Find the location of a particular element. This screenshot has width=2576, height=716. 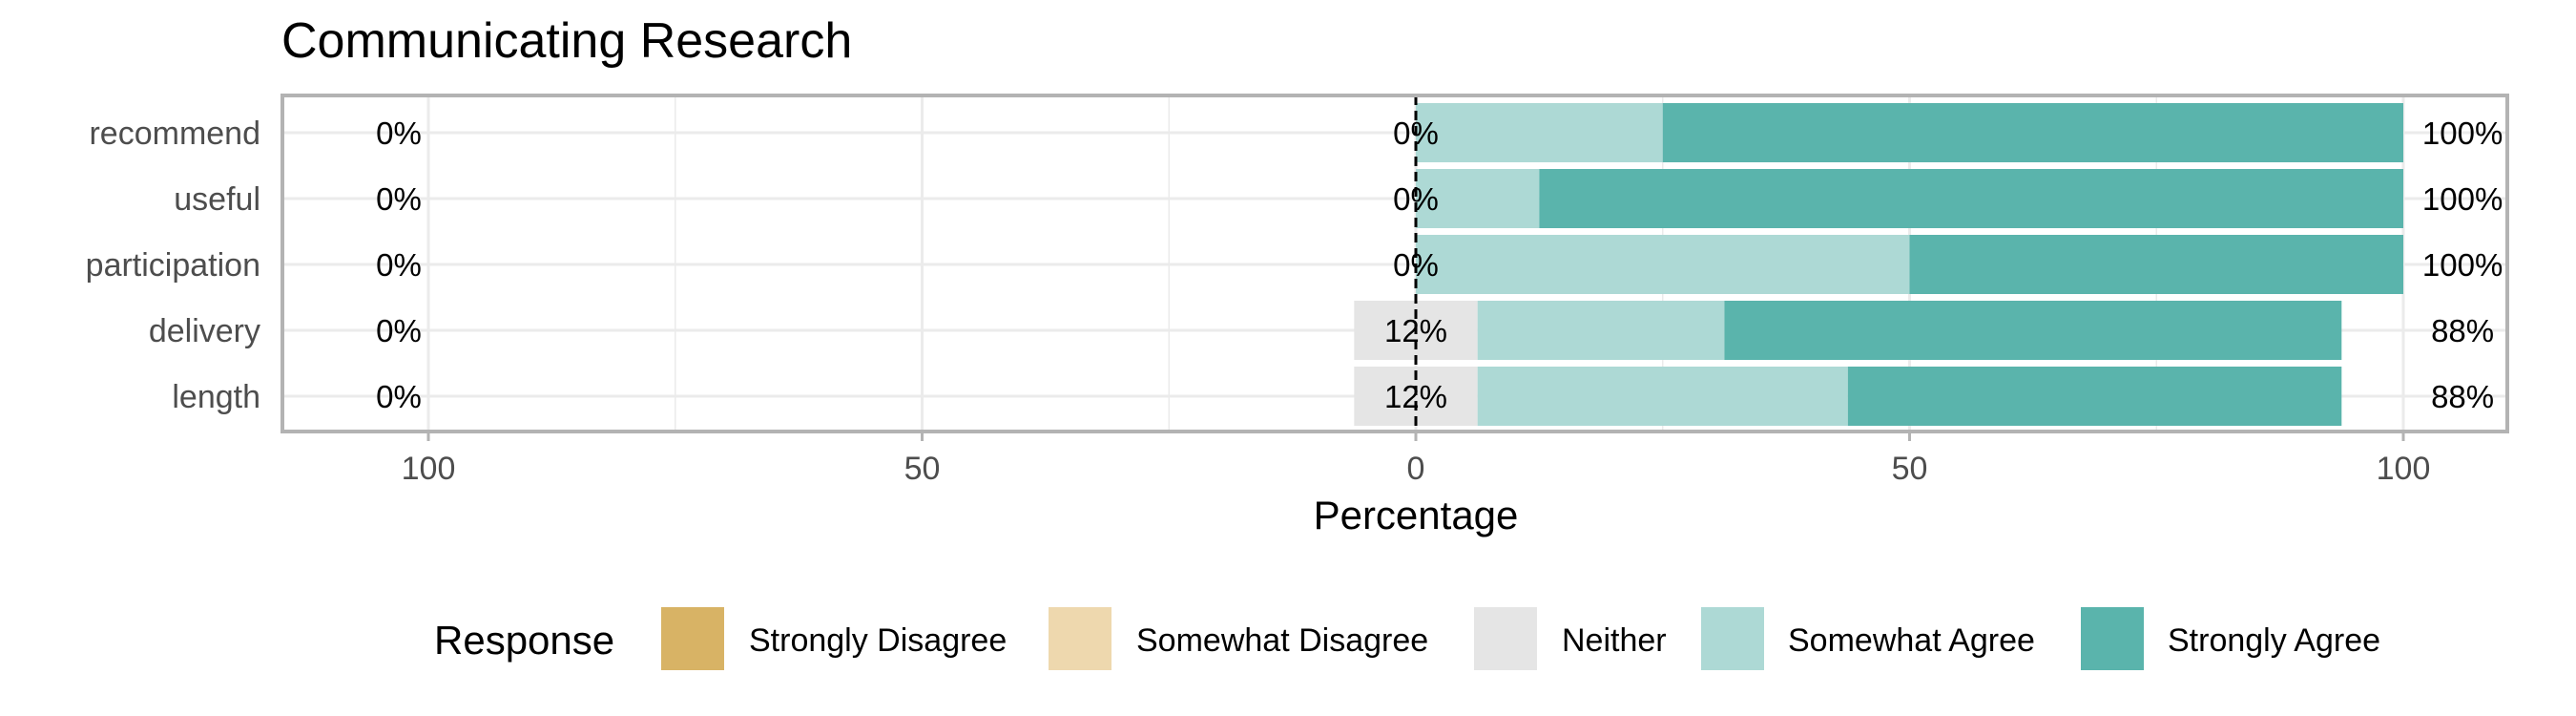

legend-key-strongly-disagree is located at coordinates (692, 638).